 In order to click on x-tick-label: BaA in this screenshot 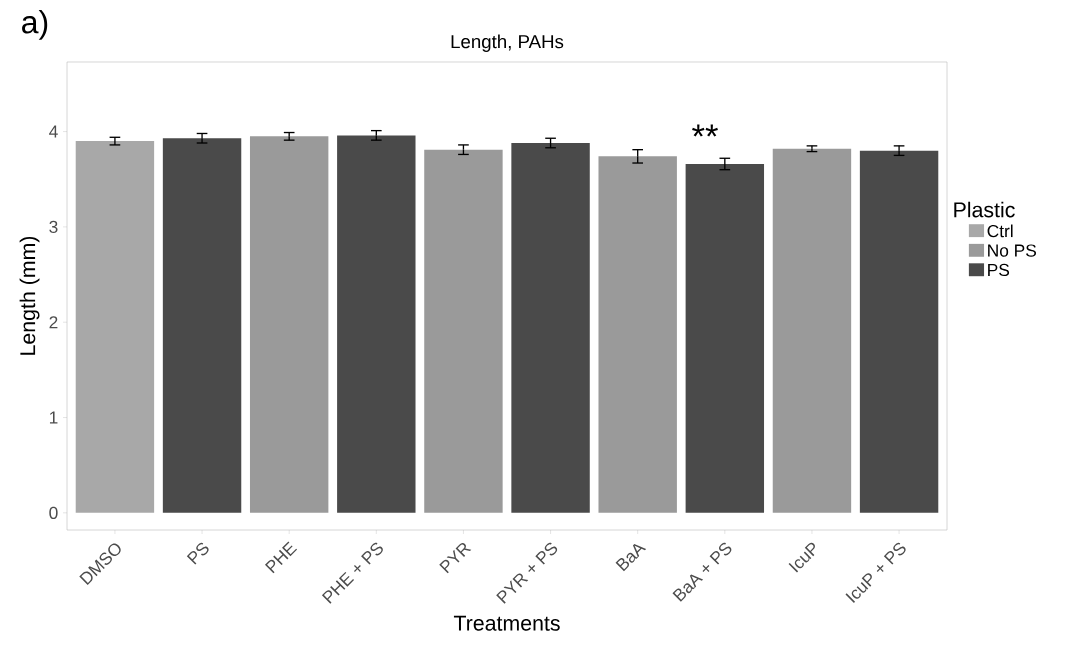, I will do `click(631, 558)`.